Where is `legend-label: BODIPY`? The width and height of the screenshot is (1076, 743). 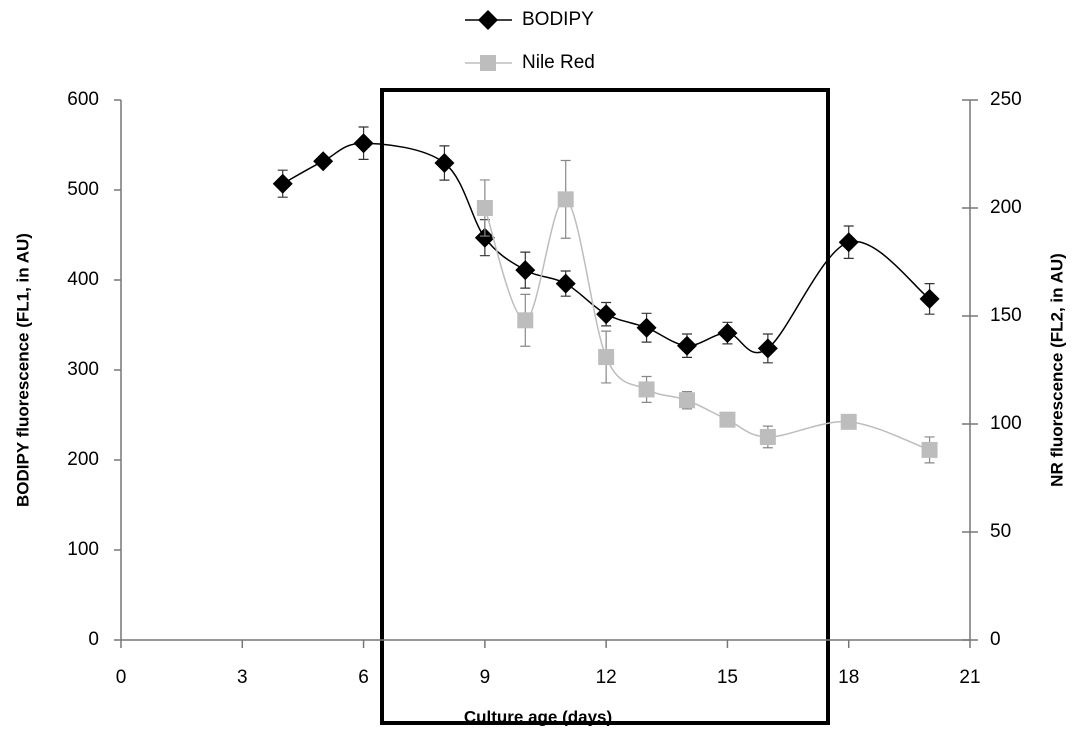 legend-label: BODIPY is located at coordinates (558, 19).